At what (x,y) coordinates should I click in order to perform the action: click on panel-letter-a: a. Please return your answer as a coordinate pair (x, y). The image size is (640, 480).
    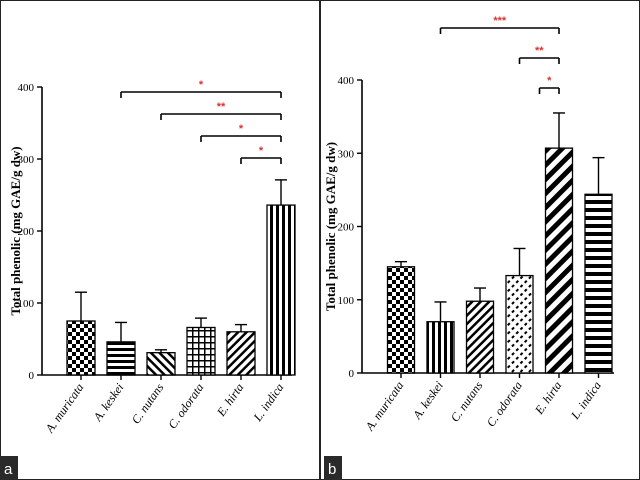
    Looking at the image, I should click on (8, 469).